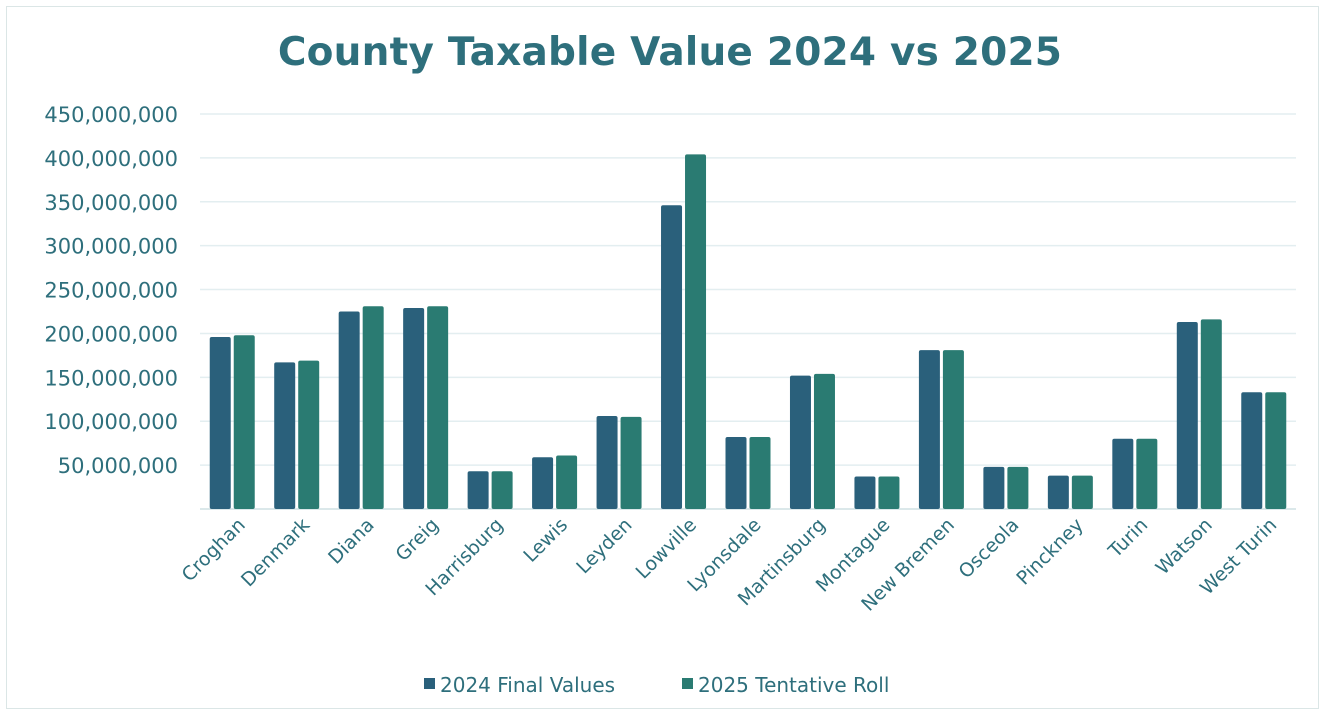 The image size is (1327, 717). What do you see at coordinates (118, 466) in the screenshot?
I see `y-tick-label: 50,000,000` at bounding box center [118, 466].